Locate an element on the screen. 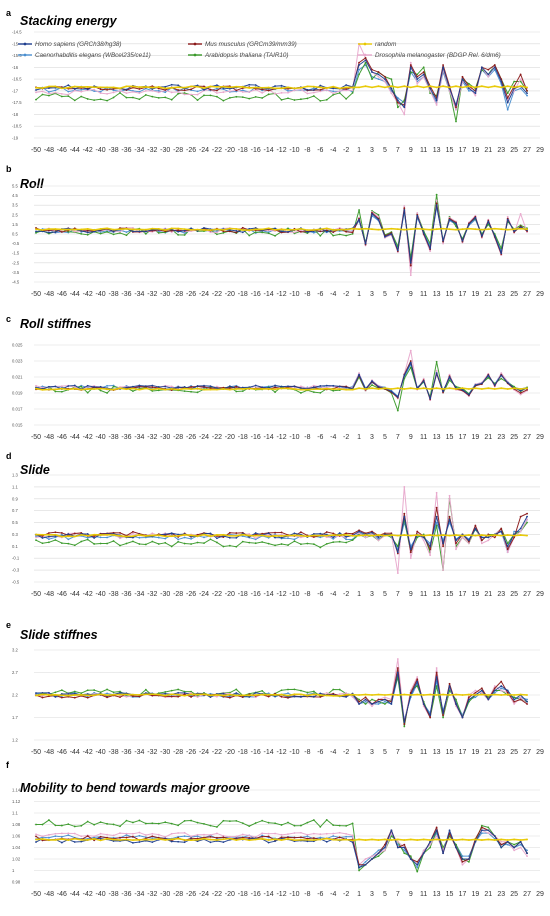 The image size is (550, 916). x-tick-label: -18 is located at coordinates (243, 437).